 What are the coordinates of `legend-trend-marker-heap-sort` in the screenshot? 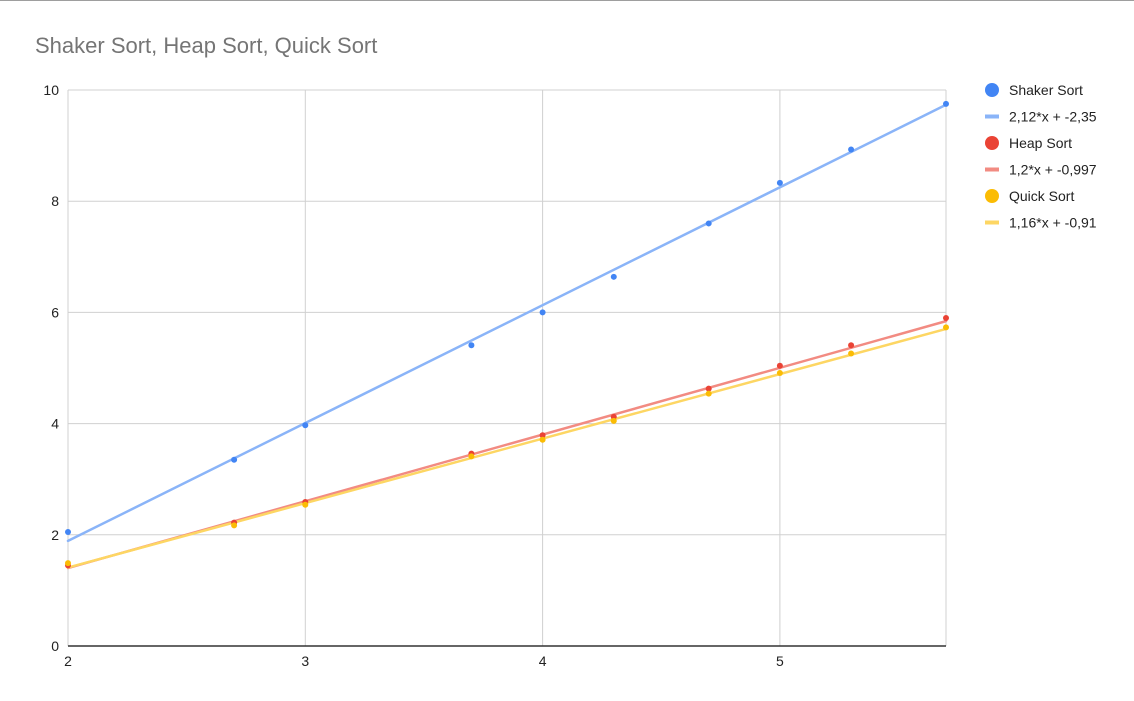 It's located at (992, 169).